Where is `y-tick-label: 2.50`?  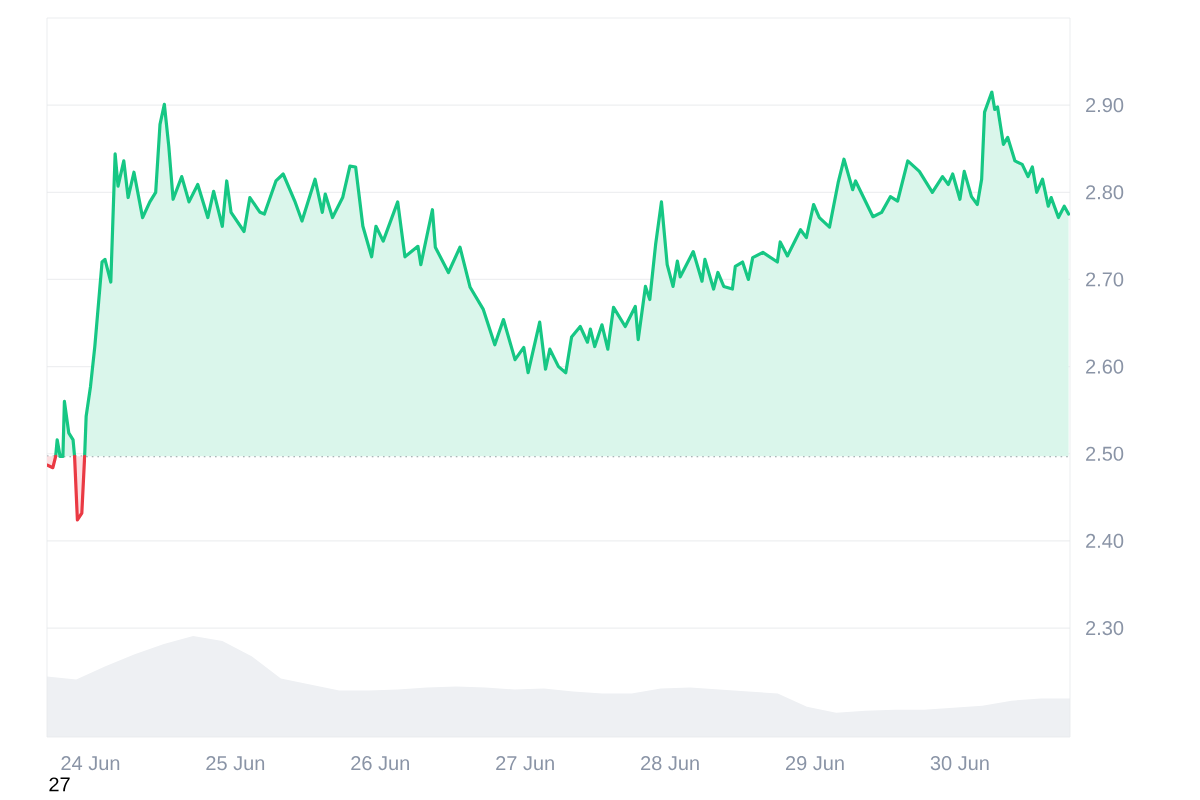
y-tick-label: 2.50 is located at coordinates (1105, 453).